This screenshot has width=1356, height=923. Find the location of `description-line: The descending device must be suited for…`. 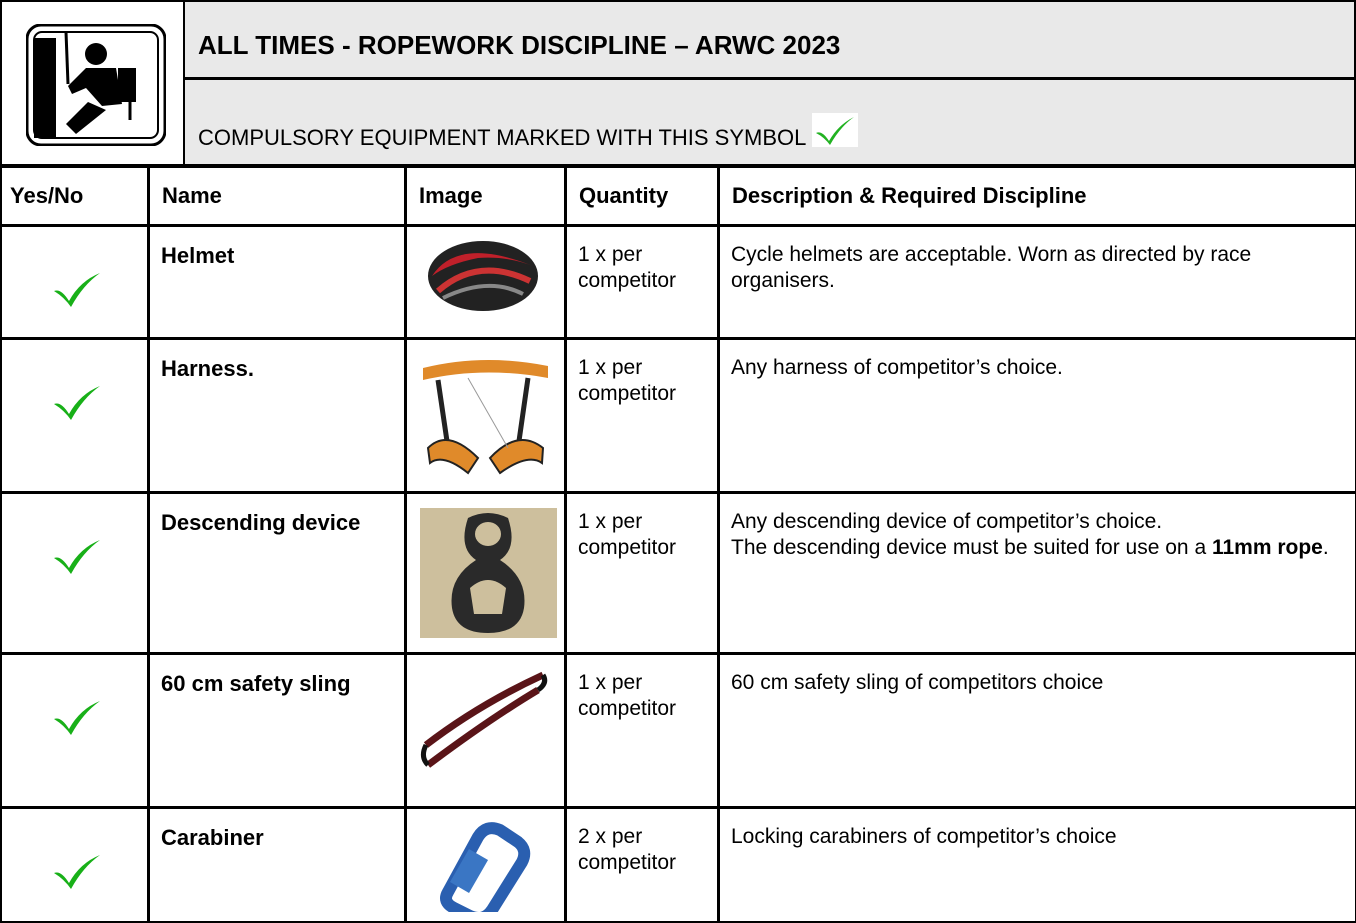

description-line: The descending device must be suited for… is located at coordinates (1041, 548).